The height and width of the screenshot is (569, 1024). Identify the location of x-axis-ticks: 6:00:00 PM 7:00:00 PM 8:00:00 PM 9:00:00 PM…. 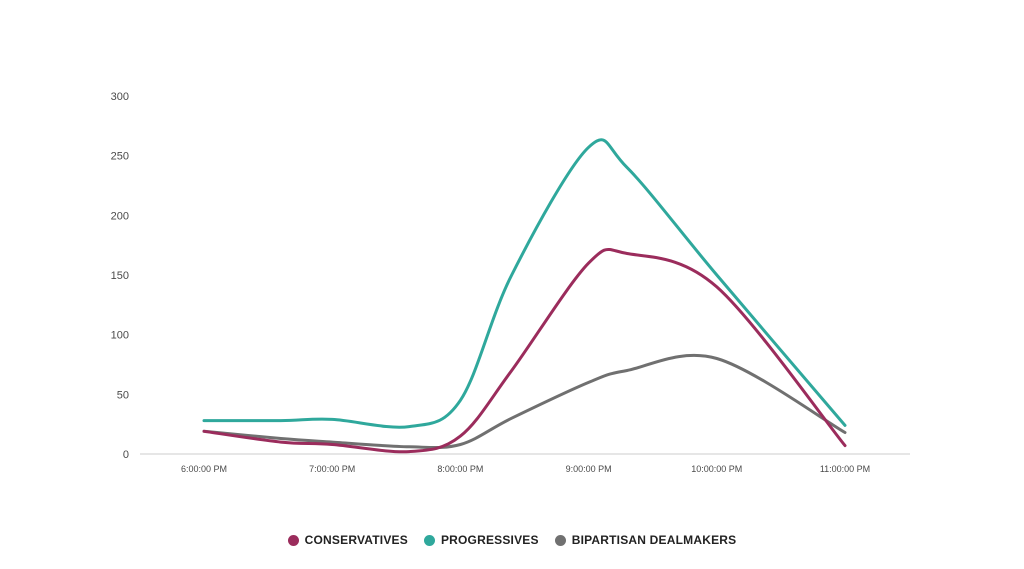
(525, 469).